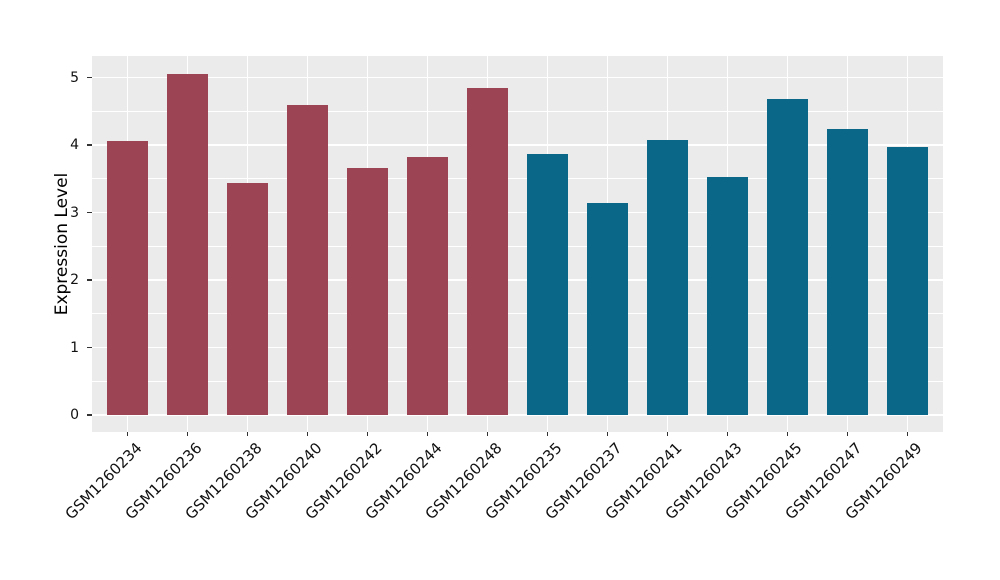 The width and height of the screenshot is (1000, 580). What do you see at coordinates (368, 291) in the screenshot?
I see `bar-GSM1260242` at bounding box center [368, 291].